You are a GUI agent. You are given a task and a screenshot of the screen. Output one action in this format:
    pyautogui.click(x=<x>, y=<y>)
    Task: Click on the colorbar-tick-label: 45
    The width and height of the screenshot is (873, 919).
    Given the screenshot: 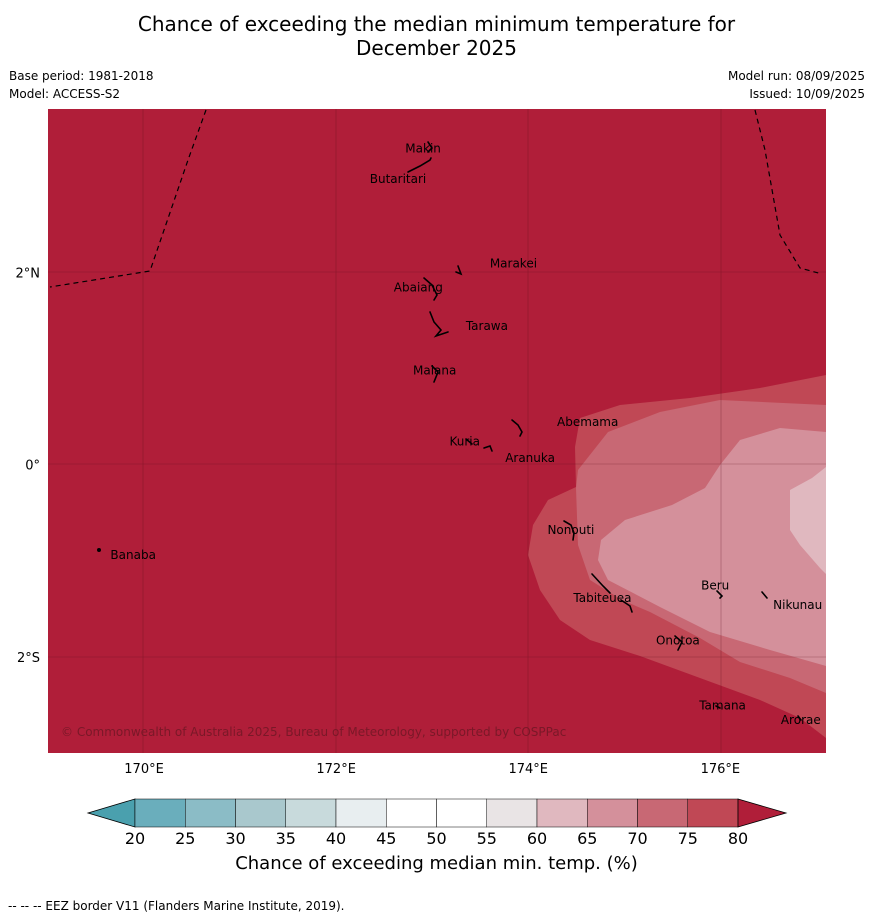 What is the action you would take?
    pyautogui.click(x=386, y=838)
    